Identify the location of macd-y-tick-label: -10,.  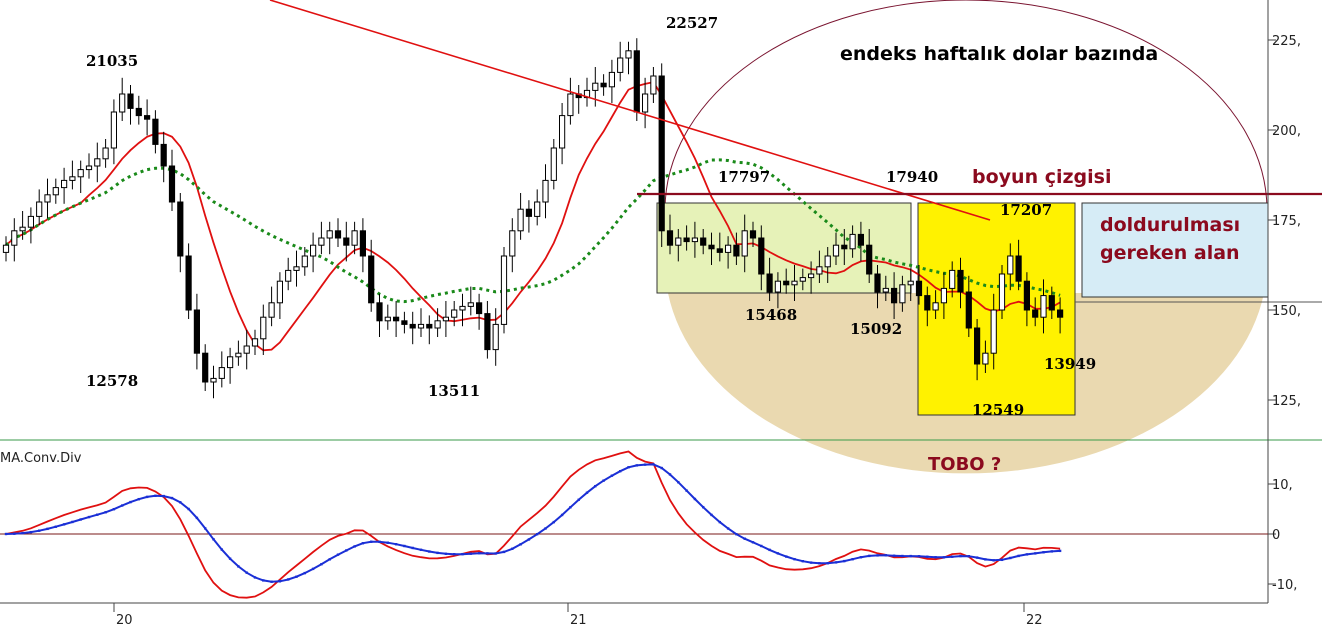
(1284, 585).